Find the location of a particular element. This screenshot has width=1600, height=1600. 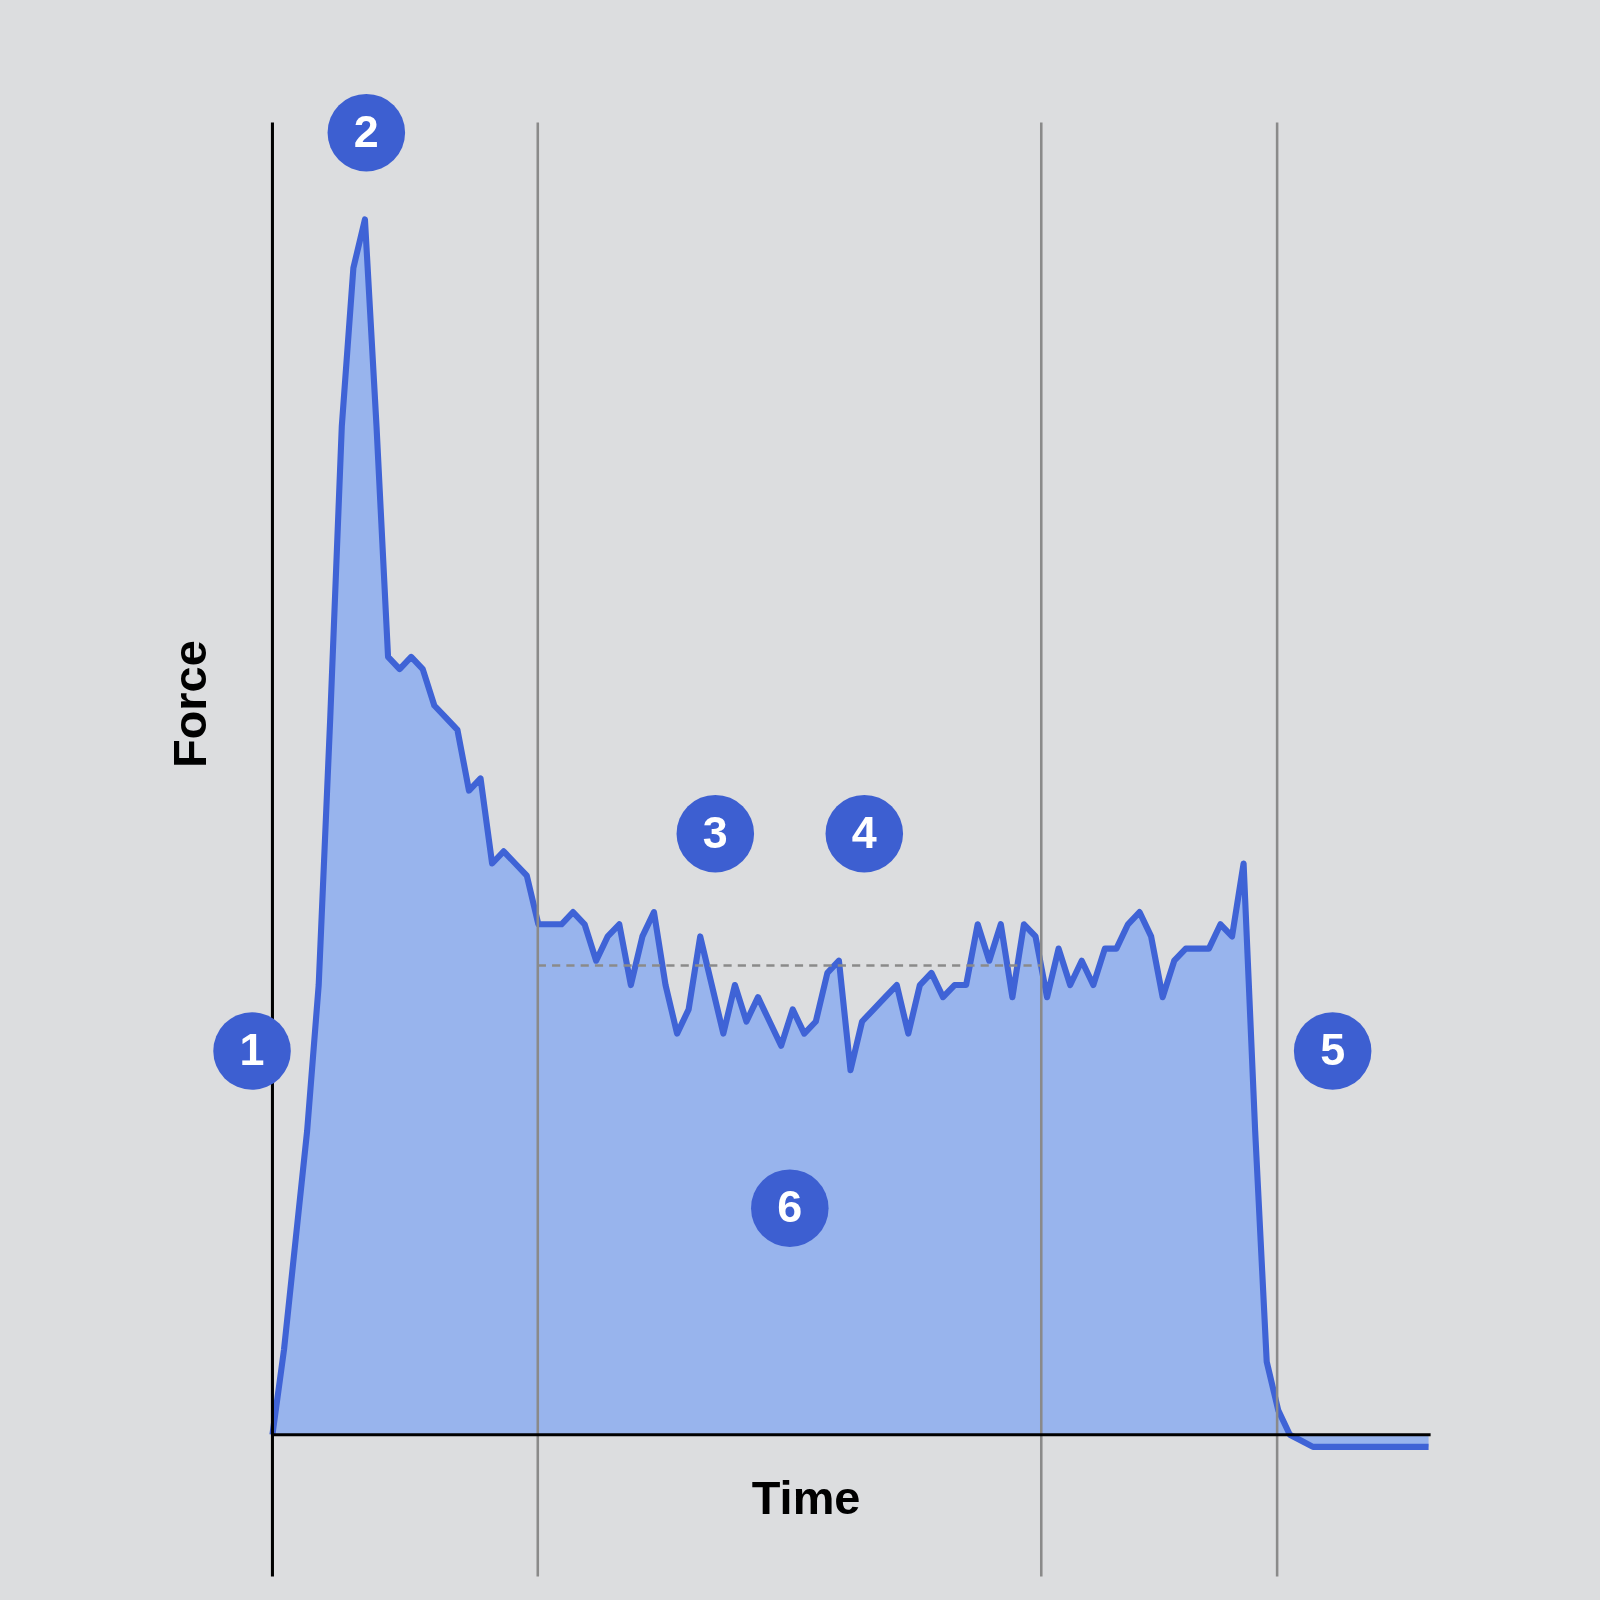

annotation: 6 is located at coordinates (790, 1207).